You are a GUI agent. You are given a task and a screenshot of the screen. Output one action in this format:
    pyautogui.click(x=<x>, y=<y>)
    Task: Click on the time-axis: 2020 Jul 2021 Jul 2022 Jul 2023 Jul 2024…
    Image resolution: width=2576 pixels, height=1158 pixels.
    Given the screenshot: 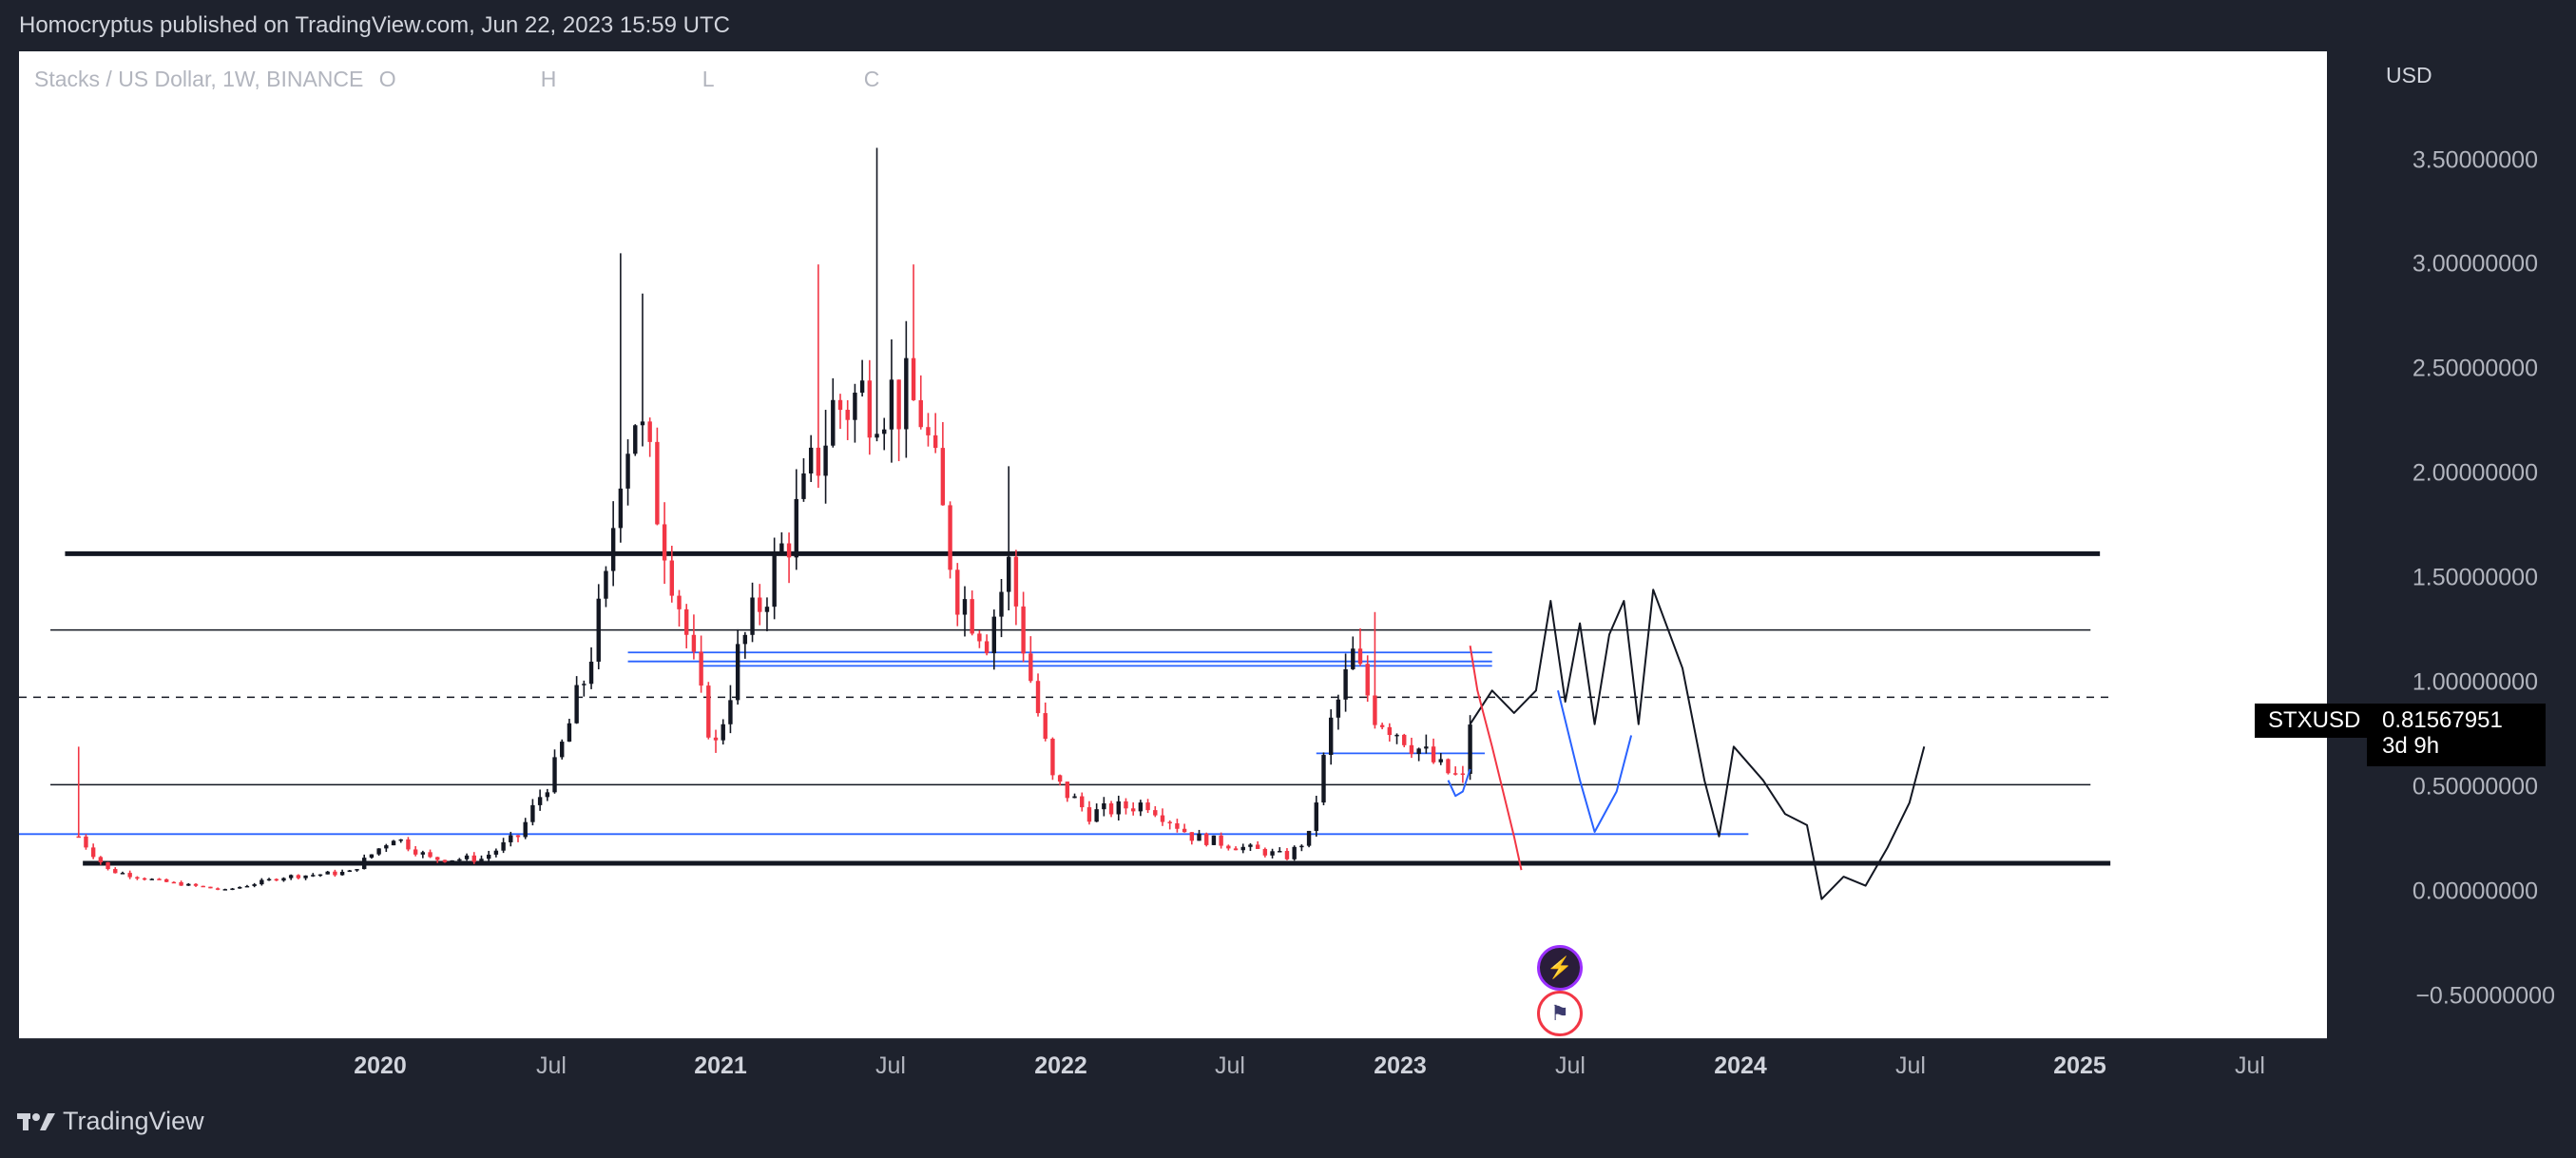 What is the action you would take?
    pyautogui.click(x=1173, y=1067)
    